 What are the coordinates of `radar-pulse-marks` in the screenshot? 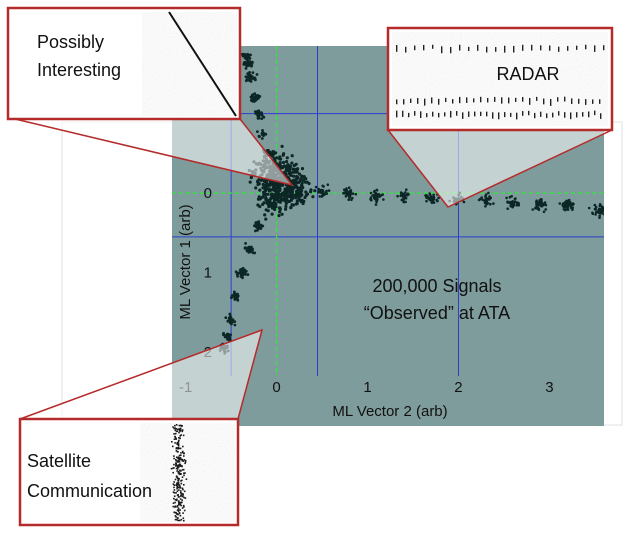 It's located at (500, 82).